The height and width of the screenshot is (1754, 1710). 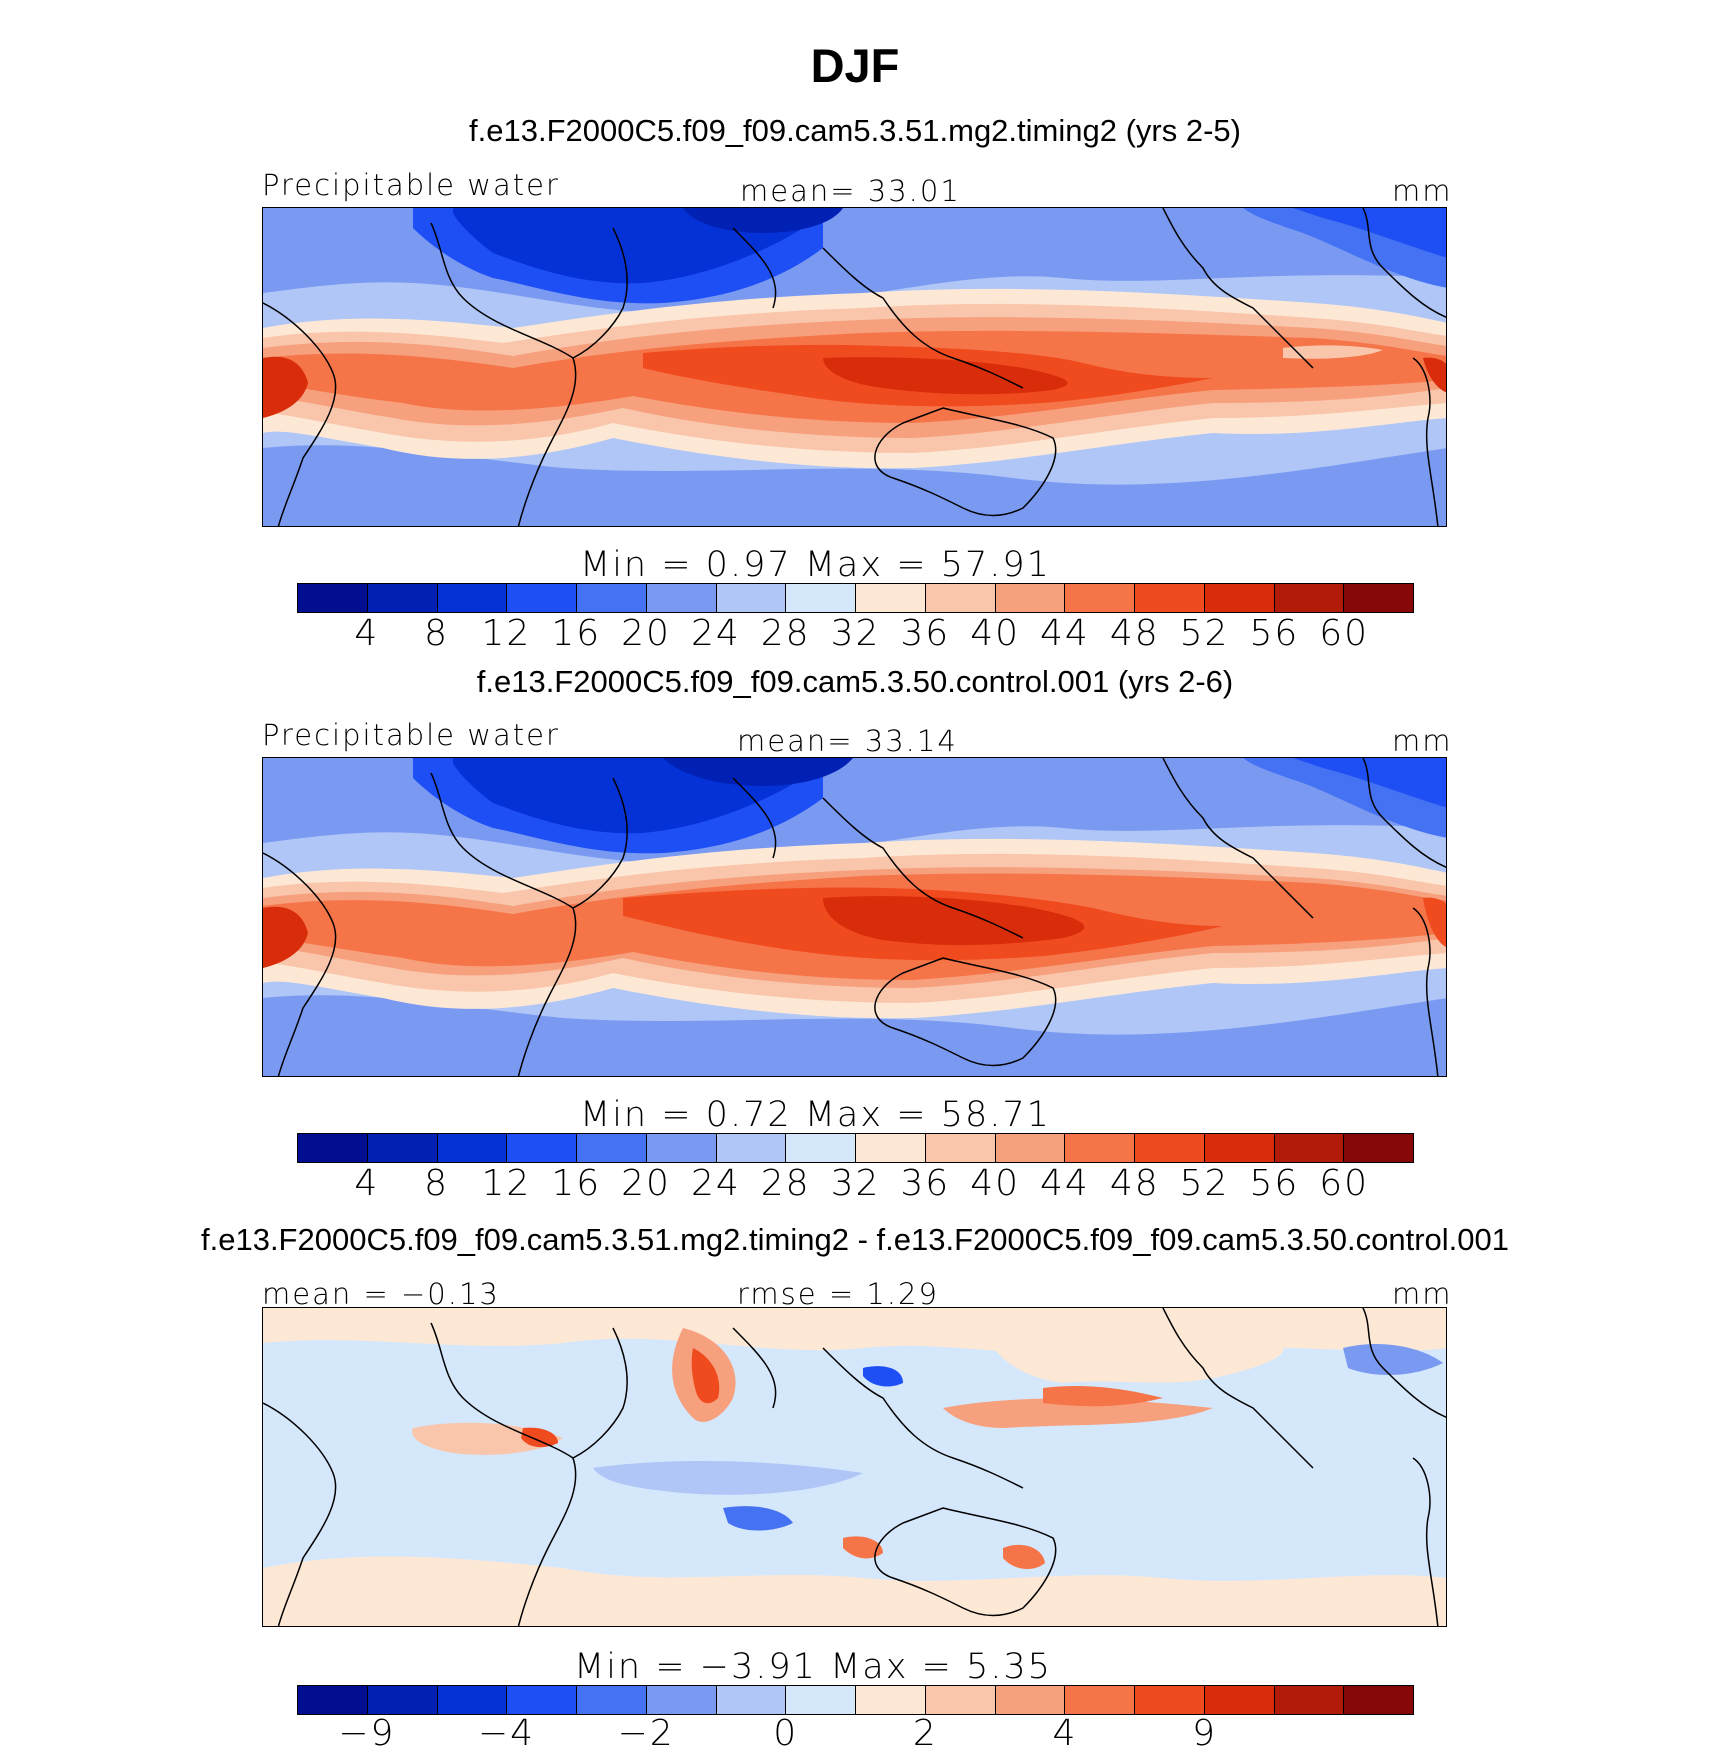 What do you see at coordinates (813, 1667) in the screenshot?
I see `panel3-min-max: Min = −3.91 Max = 5.35` at bounding box center [813, 1667].